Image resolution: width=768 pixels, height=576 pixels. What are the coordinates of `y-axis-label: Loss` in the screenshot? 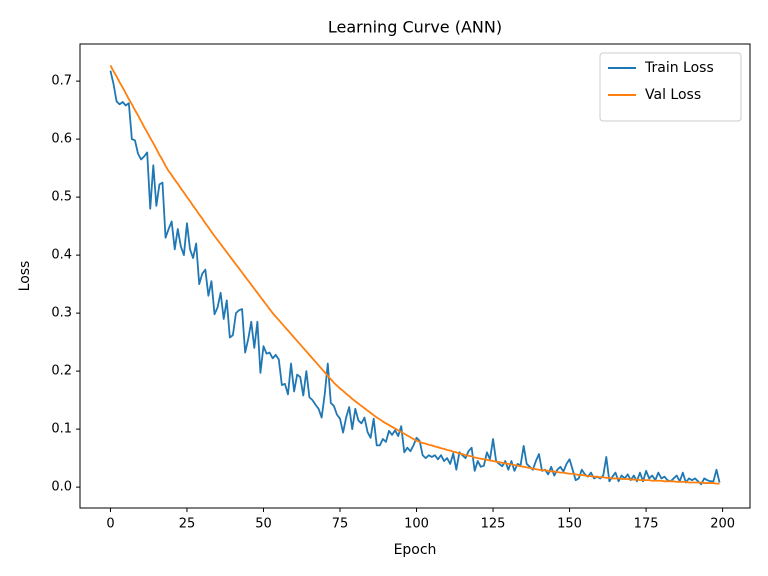 It's located at (25, 276).